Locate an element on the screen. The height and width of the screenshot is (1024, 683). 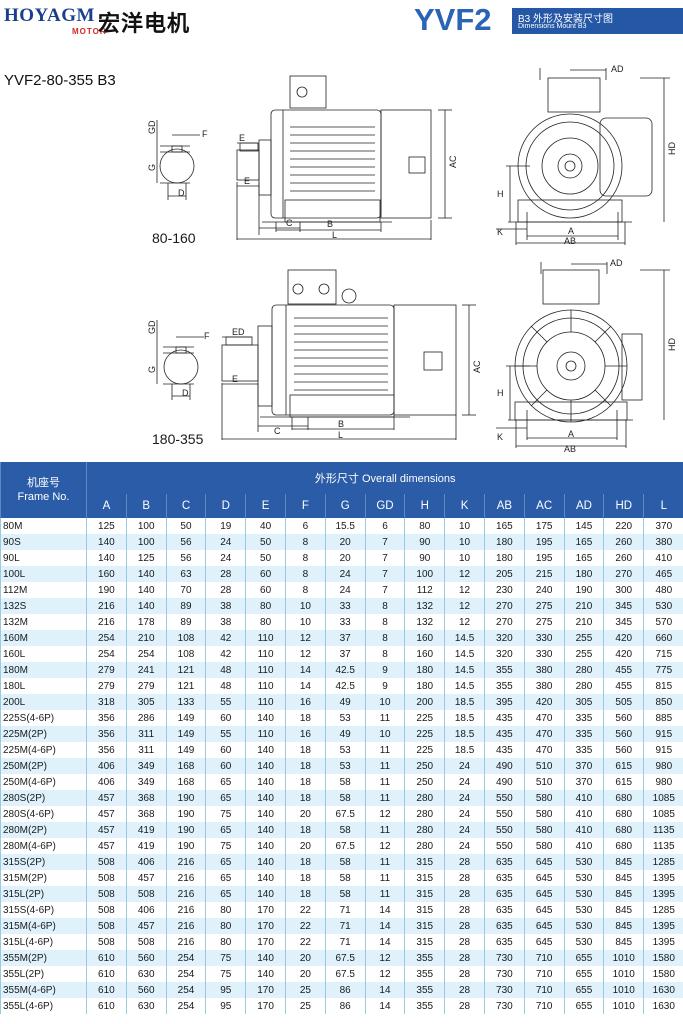
dimension-cell: 845 is located at coordinates (623, 926).